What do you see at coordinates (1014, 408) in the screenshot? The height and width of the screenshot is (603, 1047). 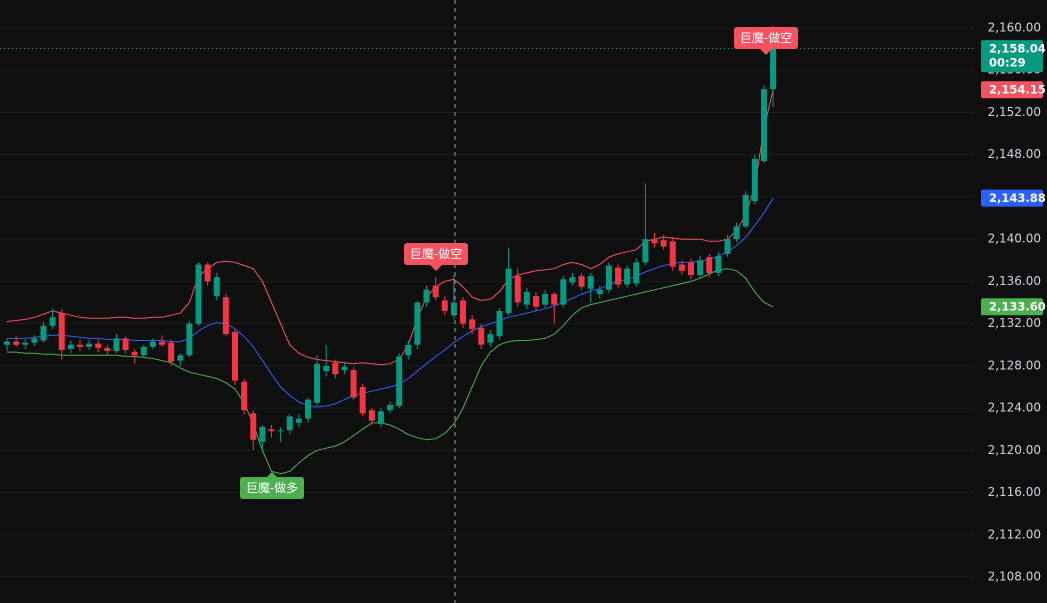 I see `y-tick-label: 2,124.00` at bounding box center [1014, 408].